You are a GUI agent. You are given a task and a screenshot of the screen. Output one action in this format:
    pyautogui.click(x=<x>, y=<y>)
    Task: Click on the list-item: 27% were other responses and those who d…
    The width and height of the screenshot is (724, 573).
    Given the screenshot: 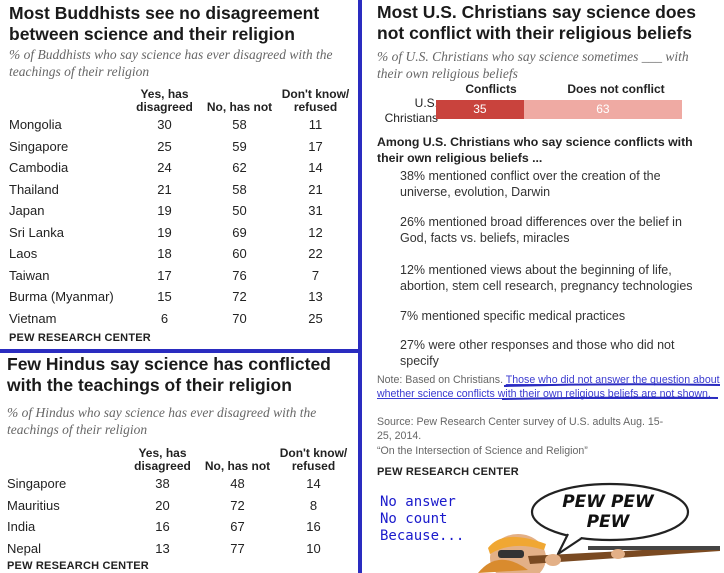 What is the action you would take?
    pyautogui.click(x=537, y=353)
    